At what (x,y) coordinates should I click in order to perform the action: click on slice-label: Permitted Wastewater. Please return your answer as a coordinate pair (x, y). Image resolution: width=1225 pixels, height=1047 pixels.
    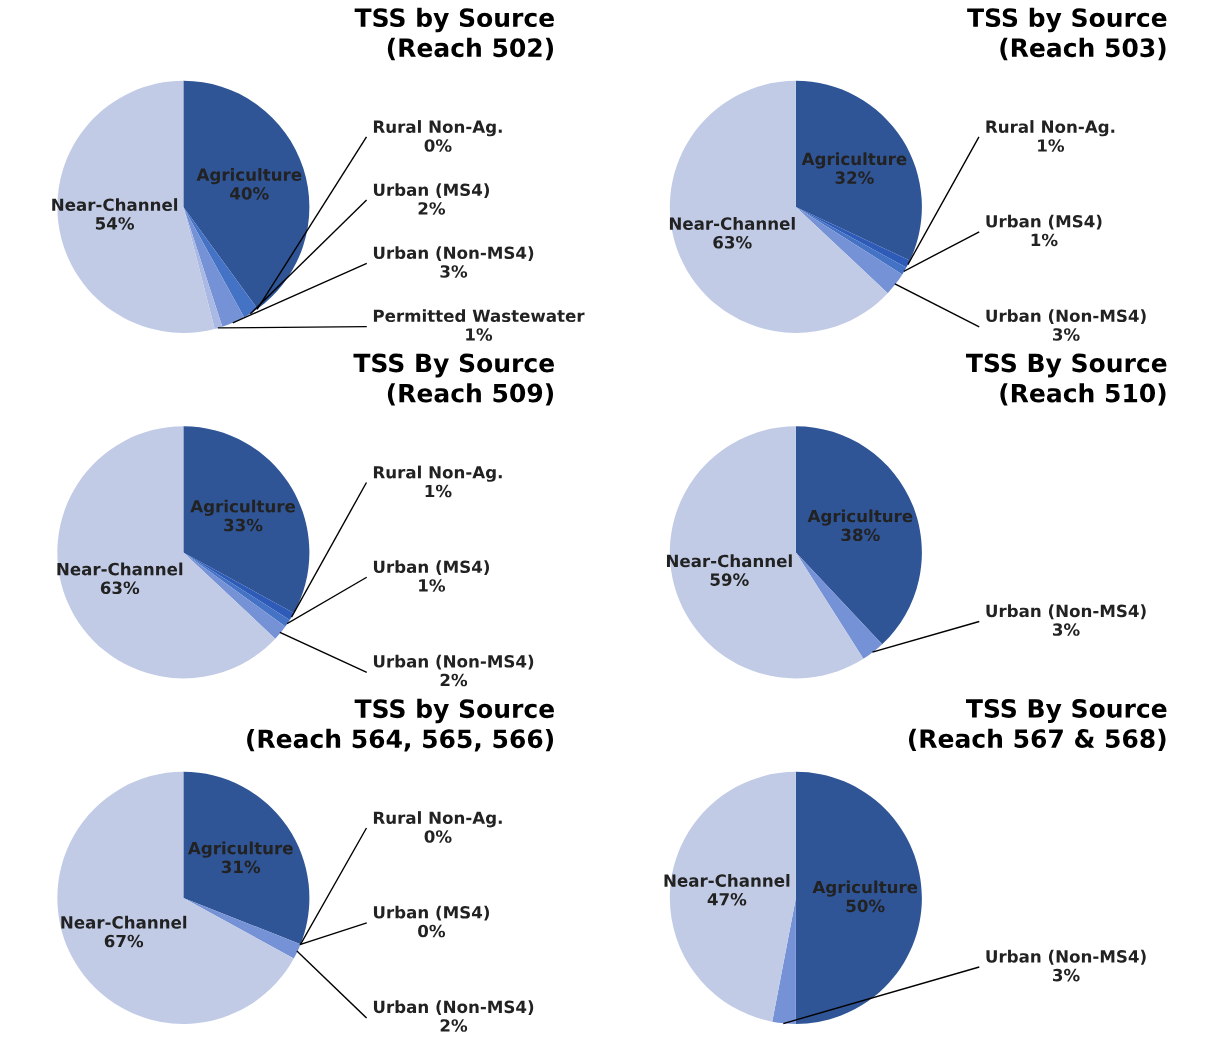
    Looking at the image, I should click on (479, 316).